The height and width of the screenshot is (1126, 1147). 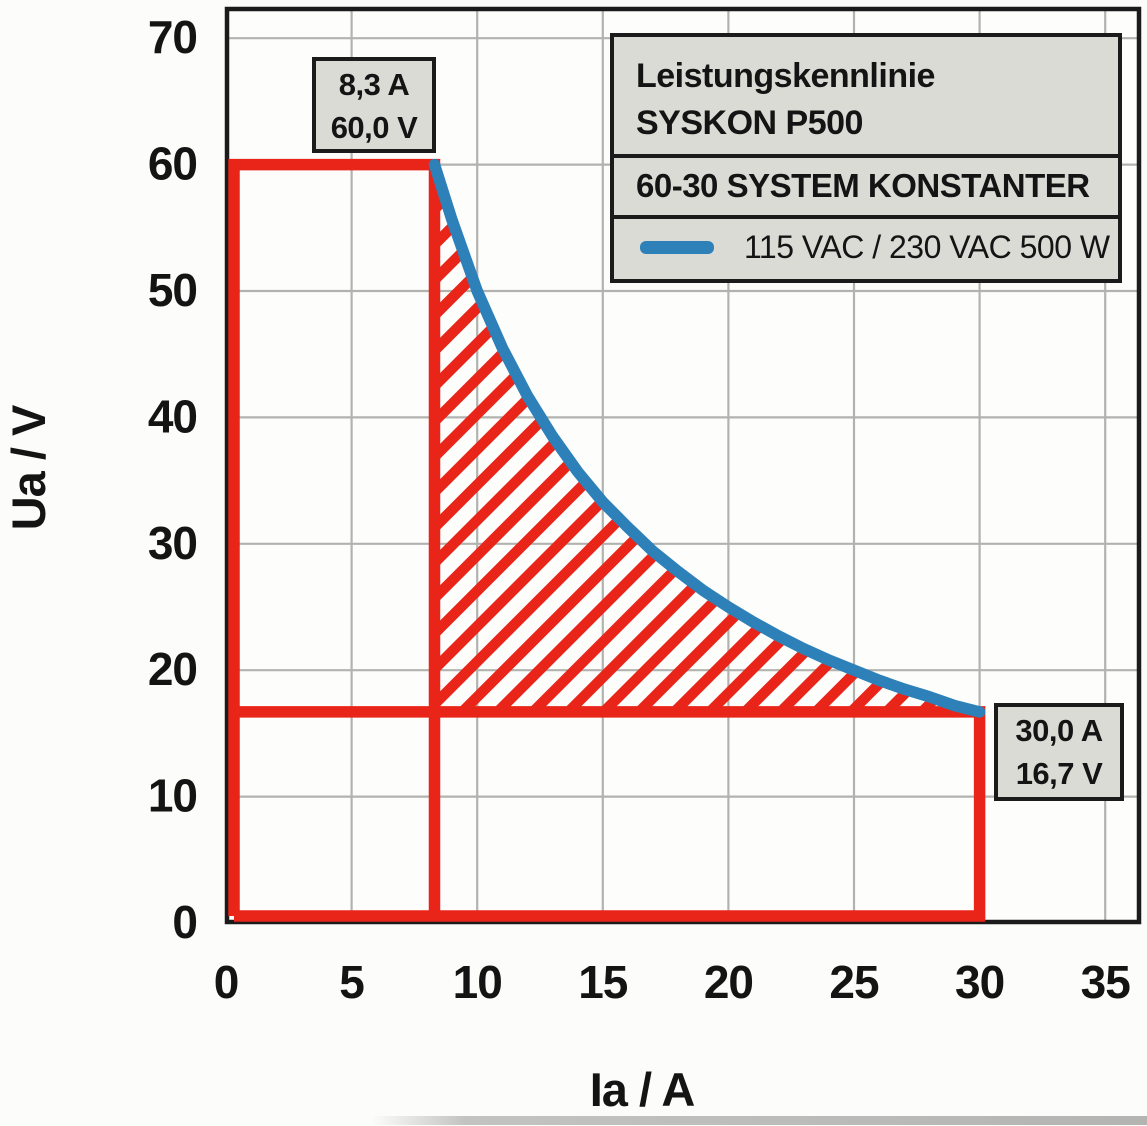 What do you see at coordinates (172, 164) in the screenshot?
I see `y-tick-label: 60` at bounding box center [172, 164].